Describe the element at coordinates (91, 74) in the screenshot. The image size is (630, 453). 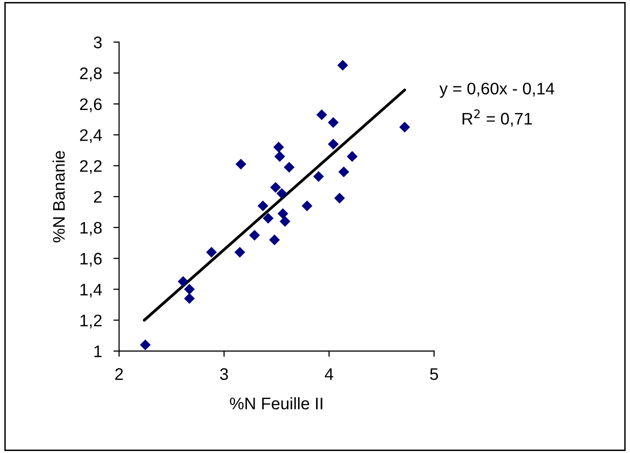
I see `y-tick-label: 2,8` at that location.